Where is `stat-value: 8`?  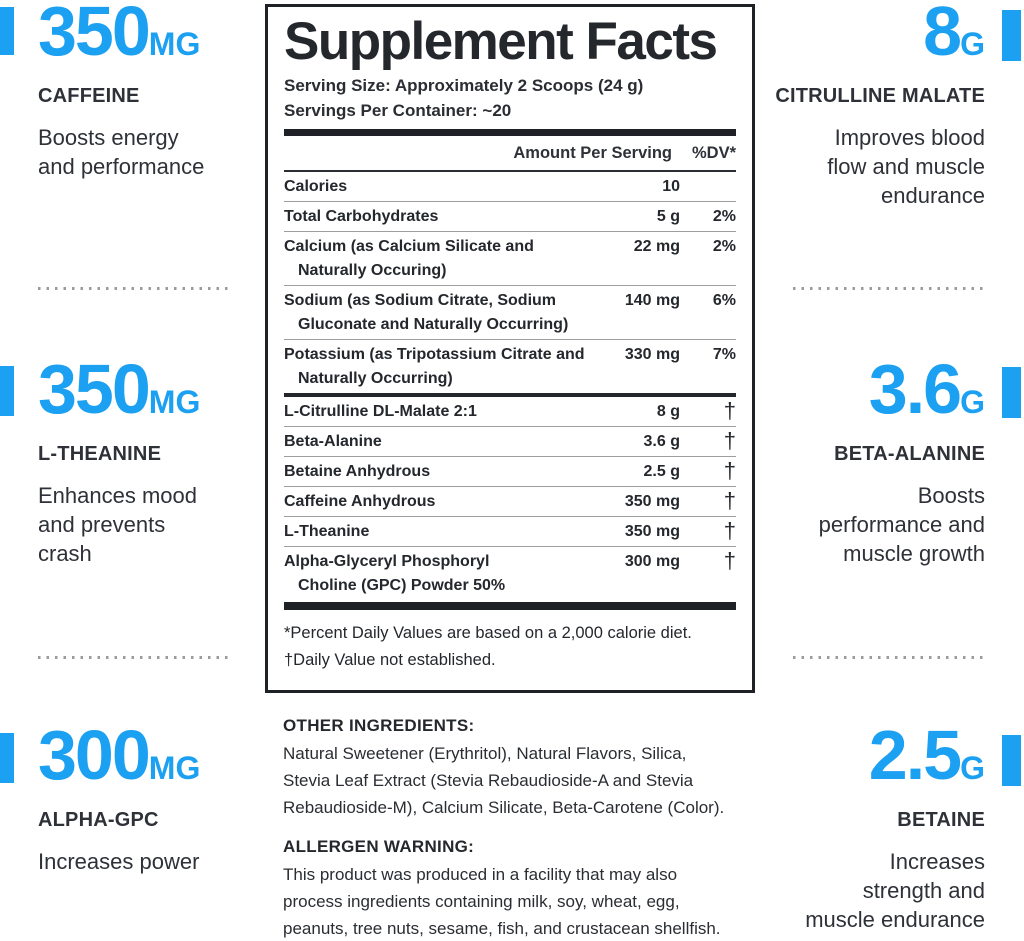
stat-value: 8 is located at coordinates (942, 35).